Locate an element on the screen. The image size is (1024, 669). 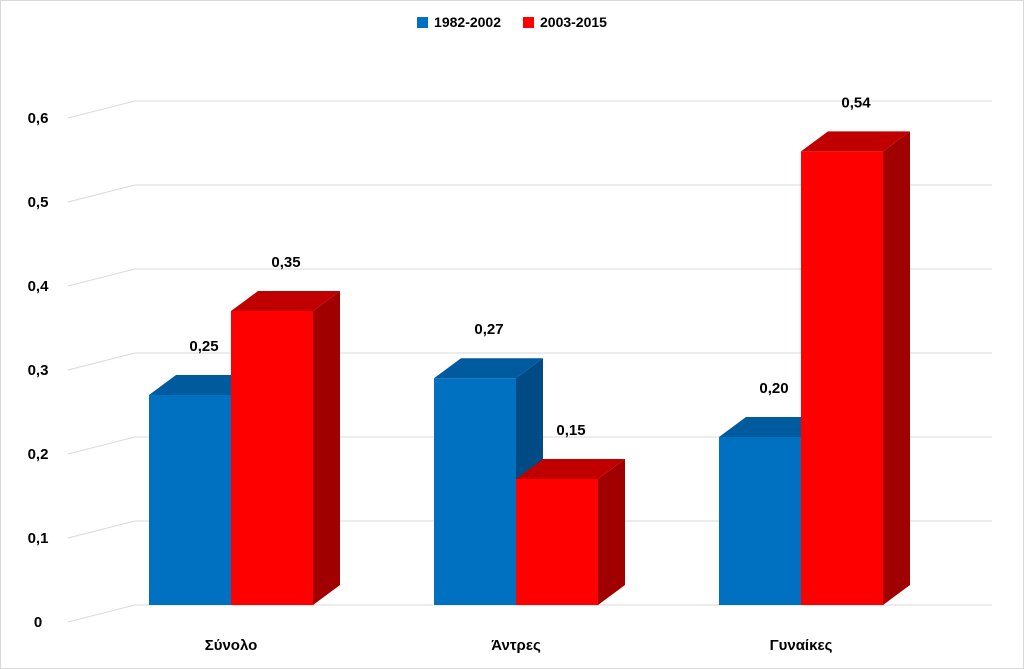
data-label: 0,35 is located at coordinates (285, 262).